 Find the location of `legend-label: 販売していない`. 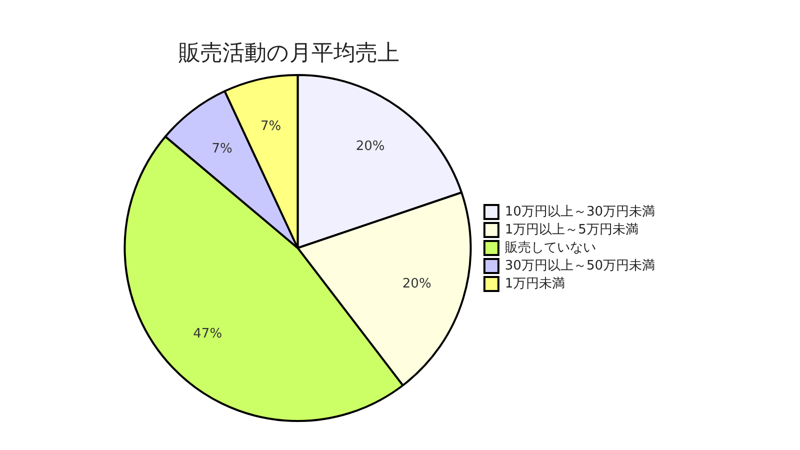

legend-label: 販売していない is located at coordinates (550, 248).